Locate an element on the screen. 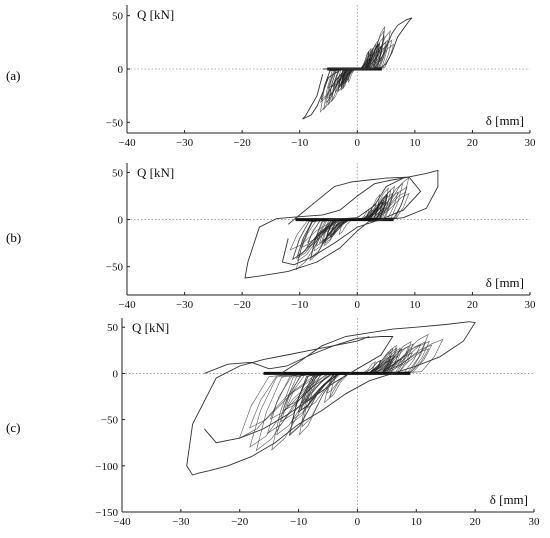 The image size is (550, 538). panel-label-a: (a) is located at coordinates (13, 75).